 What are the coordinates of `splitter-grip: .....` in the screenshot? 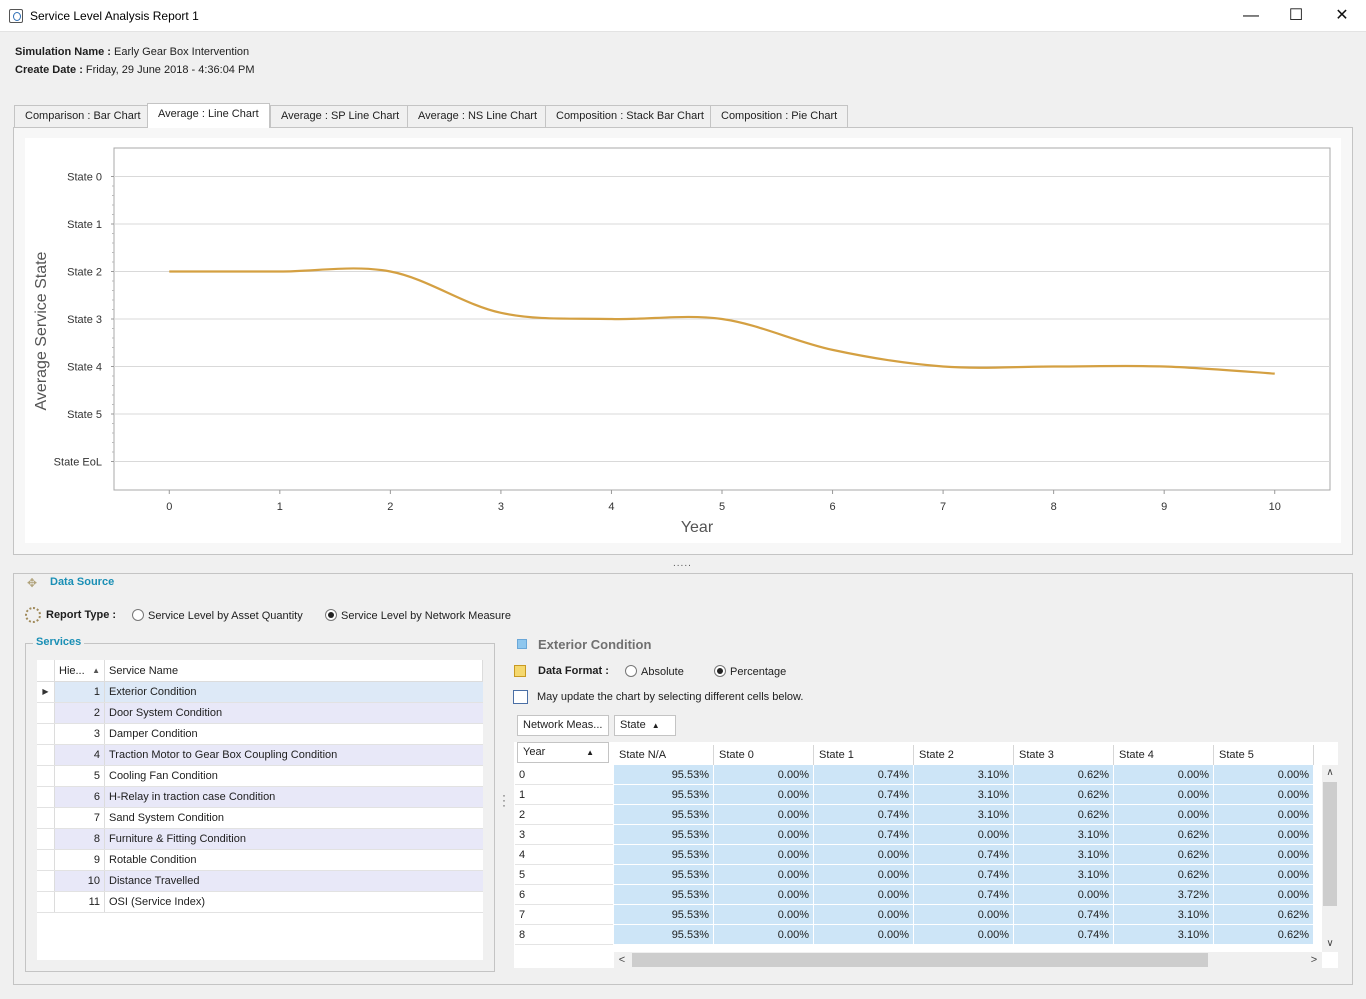 It's located at (682, 563).